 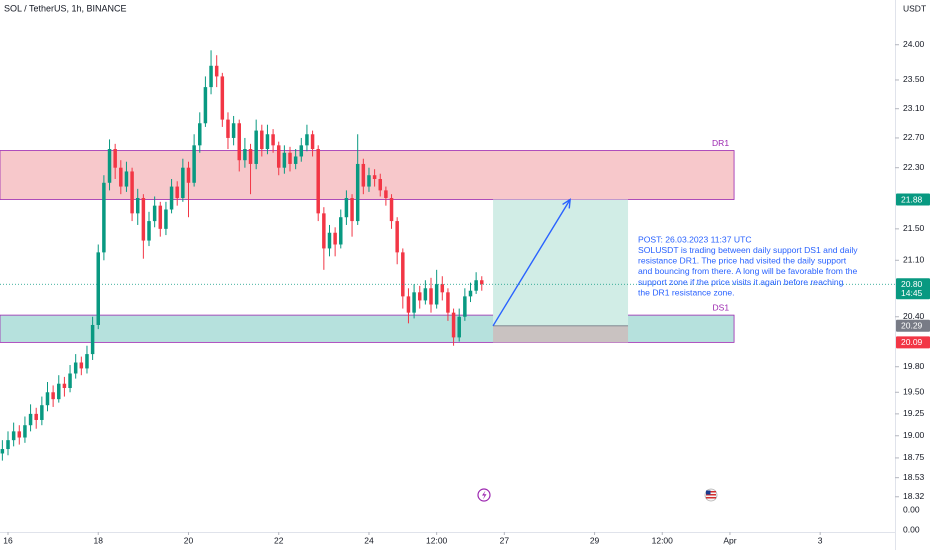 What do you see at coordinates (913, 342) in the screenshot?
I see `price-label-box` at bounding box center [913, 342].